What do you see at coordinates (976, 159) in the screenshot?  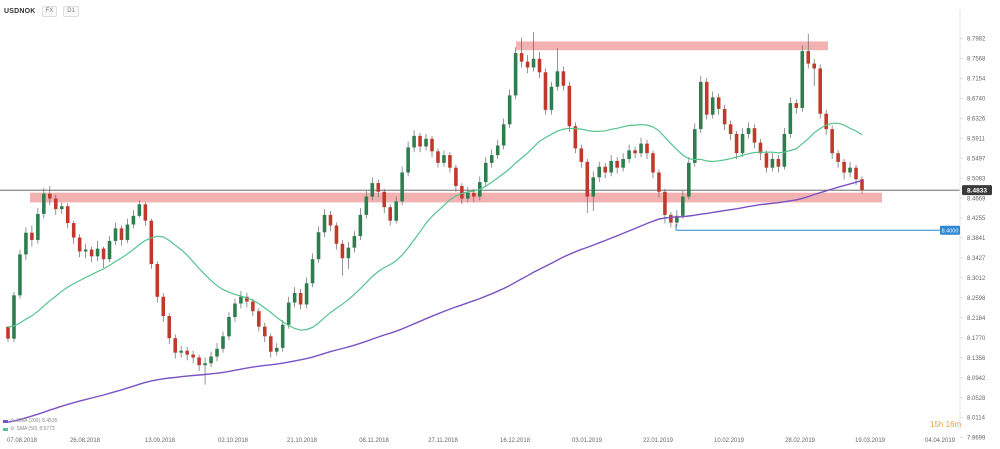 I see `y-tick-label: 8.5497` at bounding box center [976, 159].